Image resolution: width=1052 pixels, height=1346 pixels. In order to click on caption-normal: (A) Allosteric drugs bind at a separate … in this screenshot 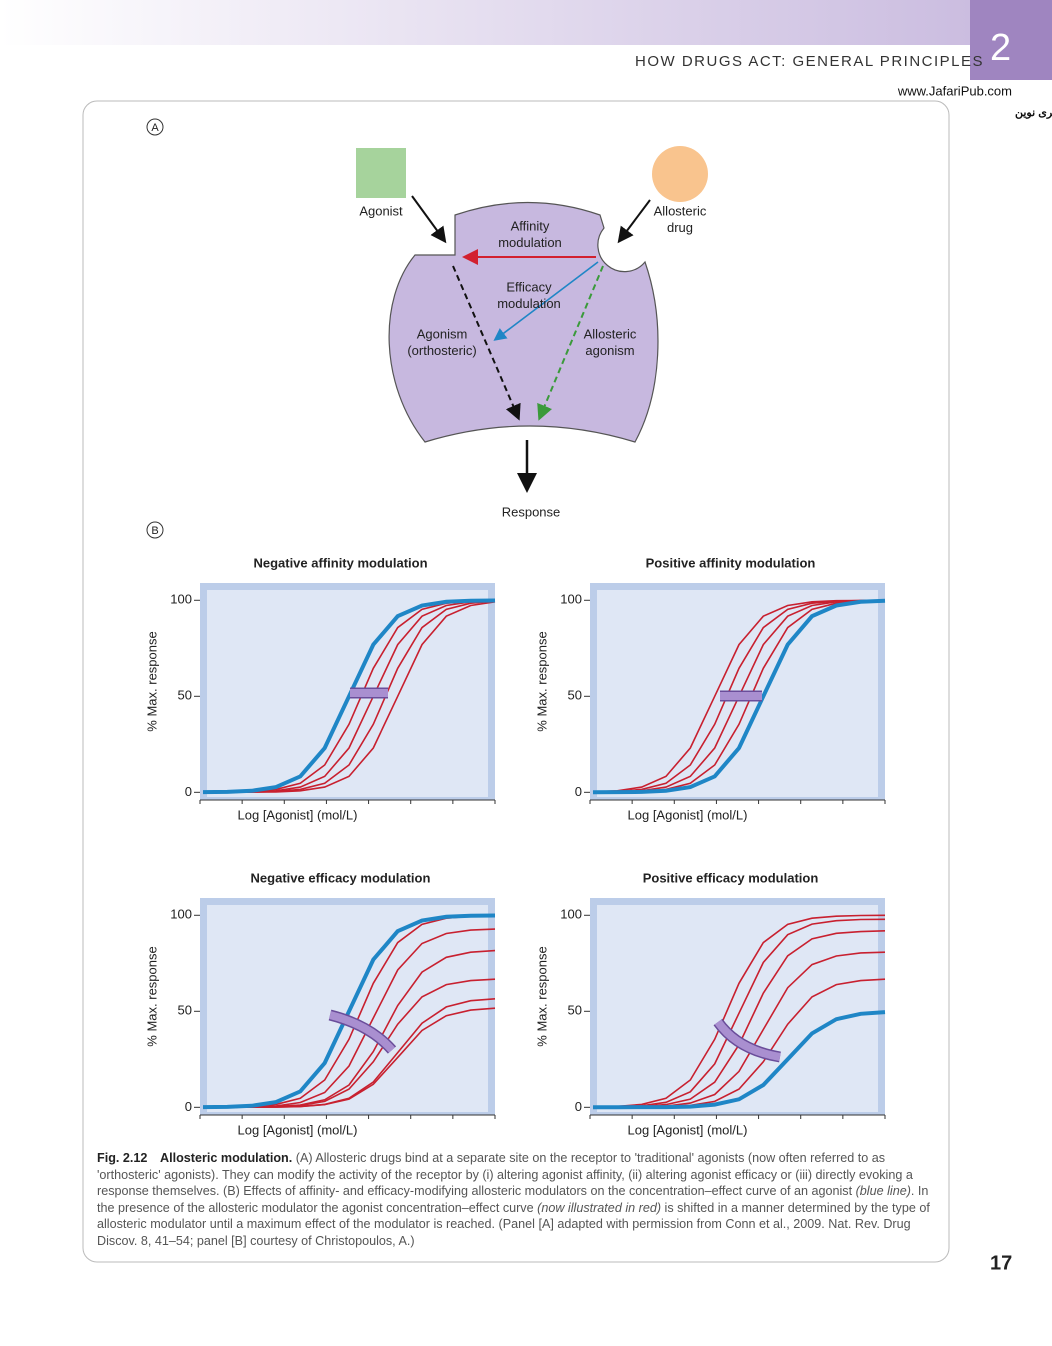, I will do `click(505, 1174)`.